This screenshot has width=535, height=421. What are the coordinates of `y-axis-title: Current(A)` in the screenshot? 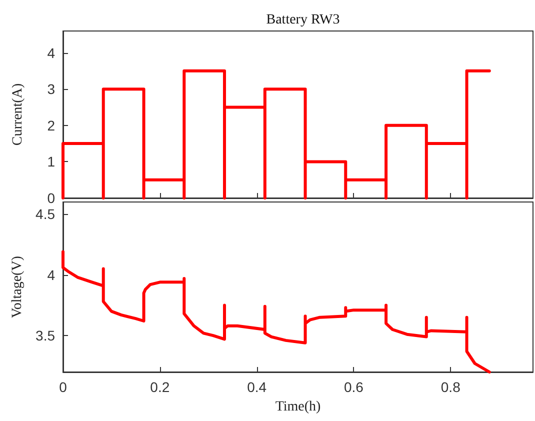 It's located at (18, 114).